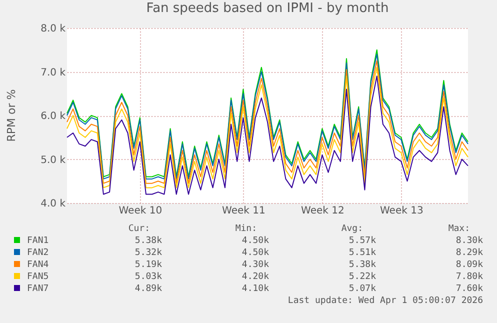 The width and height of the screenshot is (497, 323). I want to click on text: Avg:, so click(352, 229).